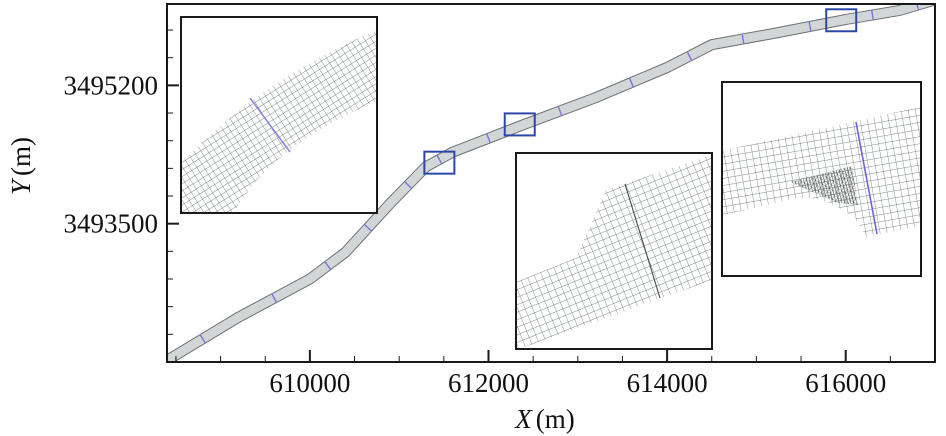 The image size is (946, 436). Describe the element at coordinates (667, 383) in the screenshot. I see `x-tick-label: 614000` at that location.